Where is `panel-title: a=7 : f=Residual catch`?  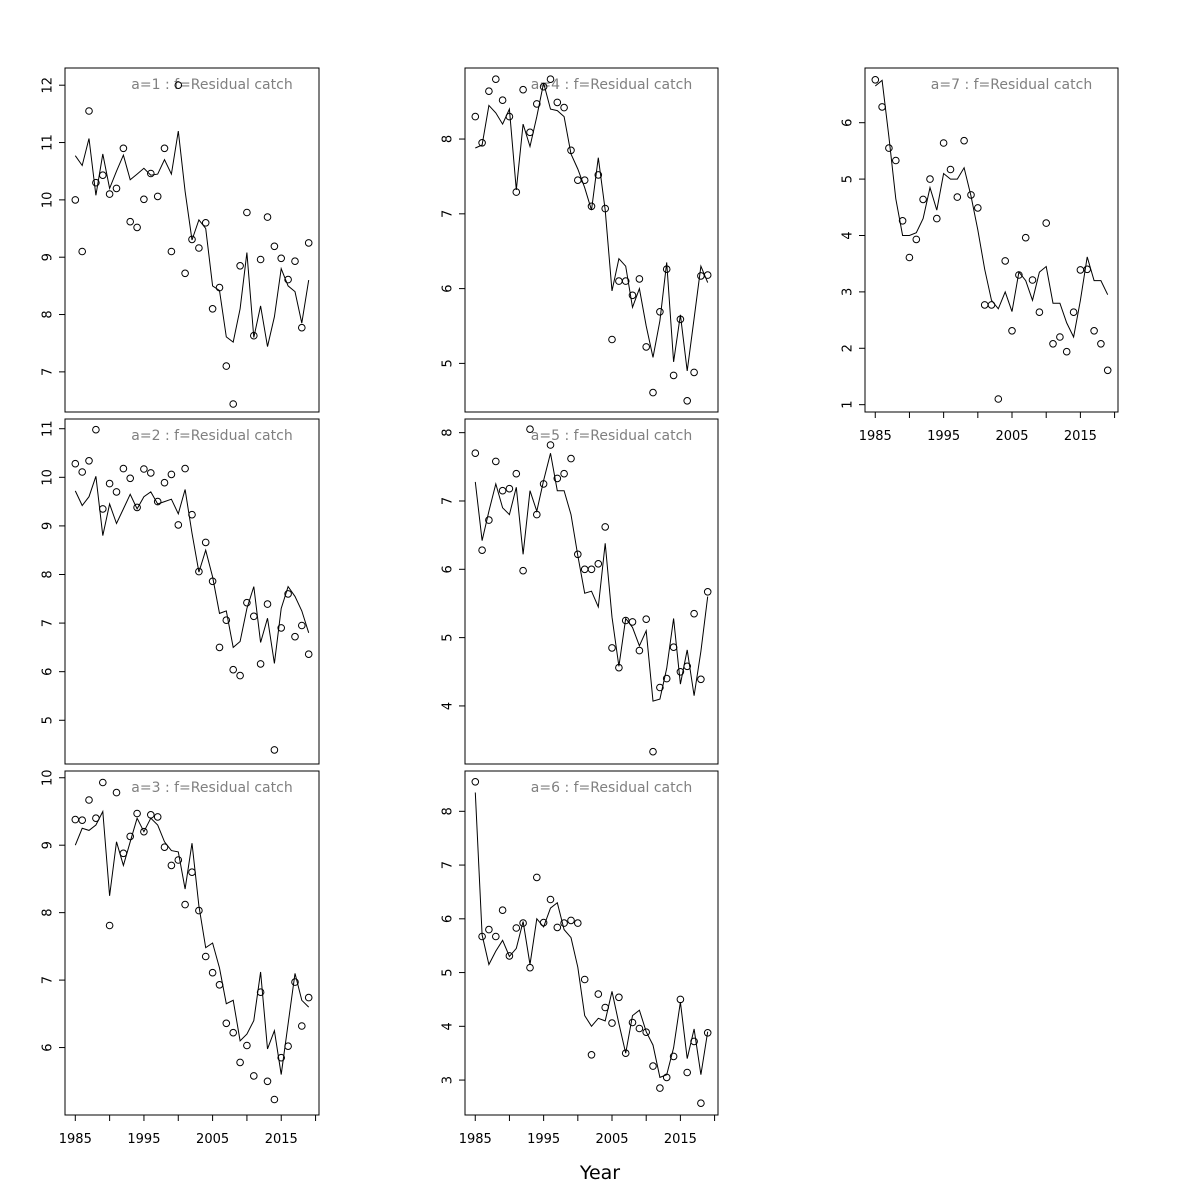
panel-title: a=7 : f=Residual catch is located at coordinates (1011, 85).